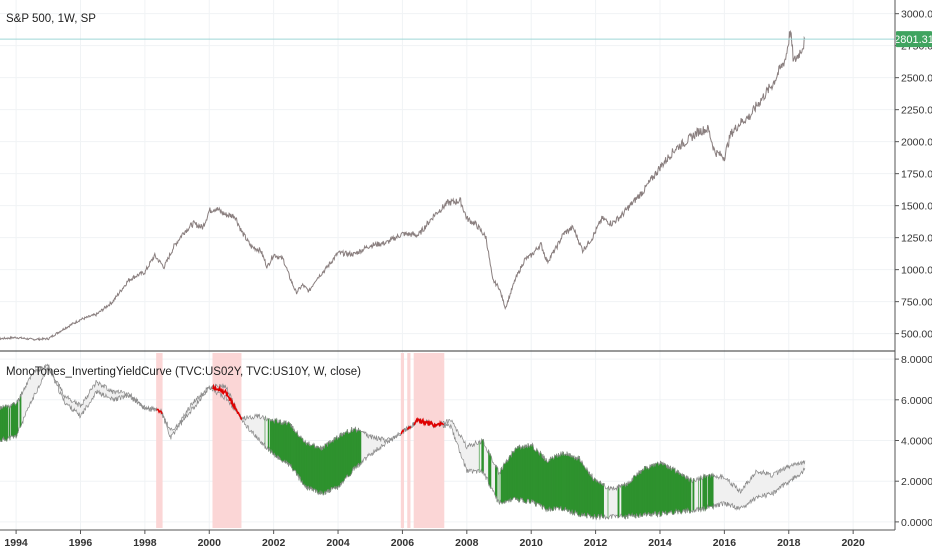  What do you see at coordinates (916, 175) in the screenshot?
I see `price-tick-label: 1750.00` at bounding box center [916, 175].